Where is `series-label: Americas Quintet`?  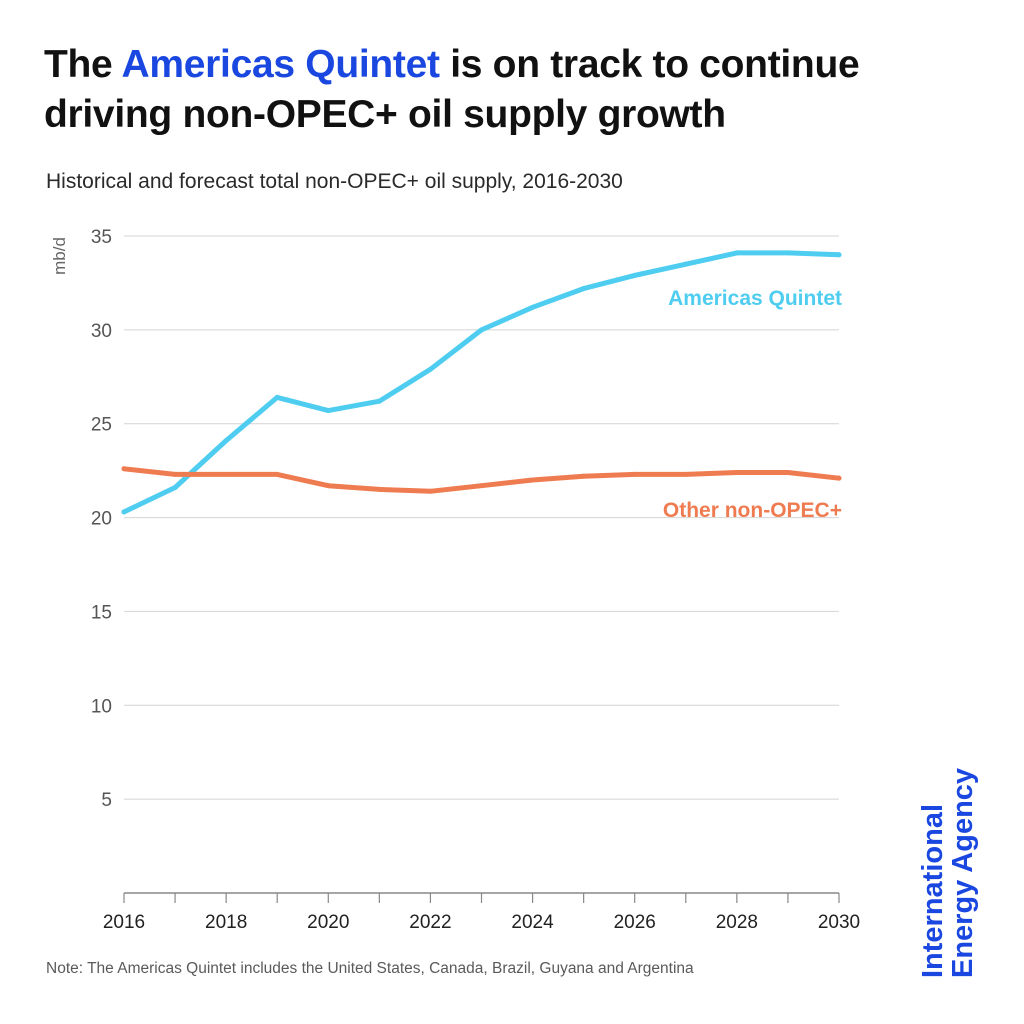
series-label: Americas Quintet is located at coordinates (755, 298).